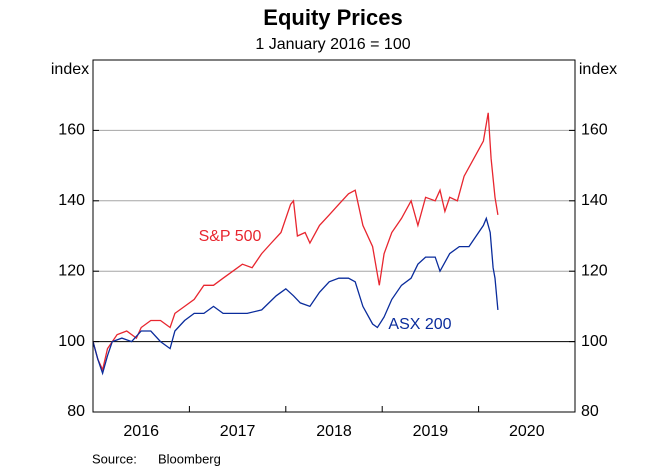 The width and height of the screenshot is (666, 473). Describe the element at coordinates (114, 458) in the screenshot. I see `source-label: Source:` at that location.